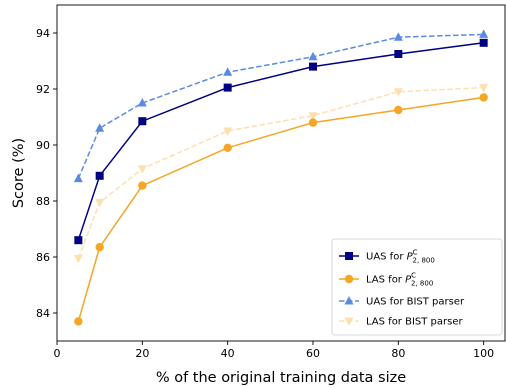 The height and width of the screenshot is (389, 506). I want to click on legend-label: UAS for PC 2, 800, so click(400, 257).